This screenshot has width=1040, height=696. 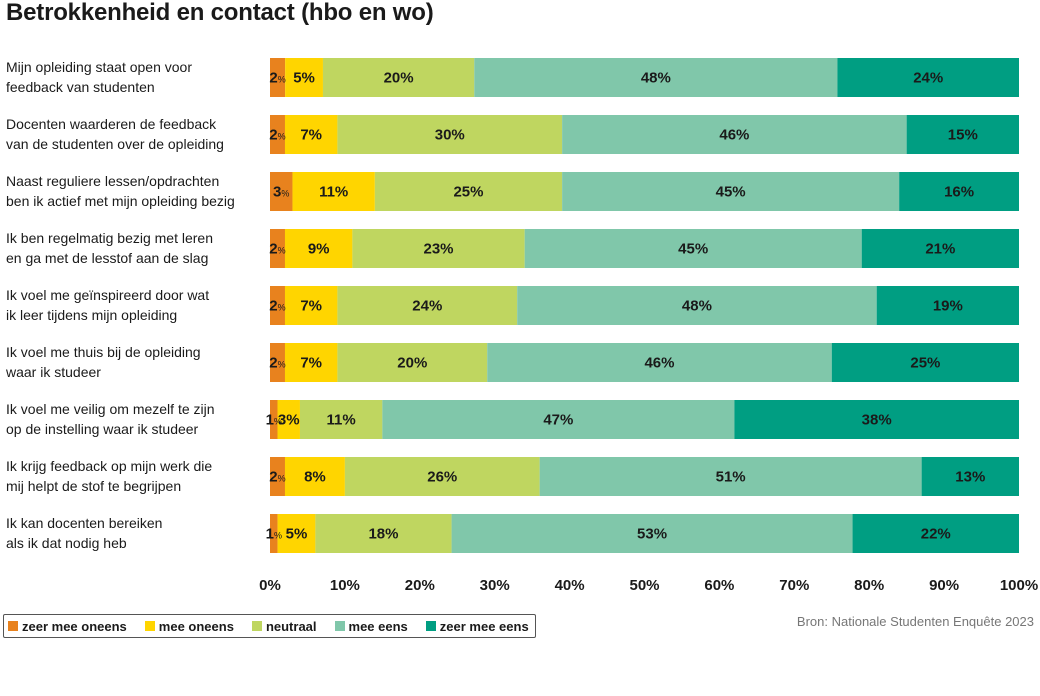 I want to click on x-tick-label: 90%, so click(x=944, y=585).